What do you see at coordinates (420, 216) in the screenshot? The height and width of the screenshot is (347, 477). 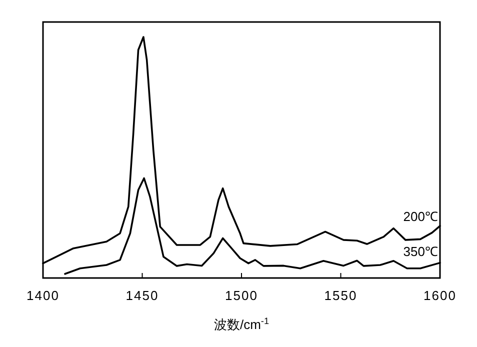 I see `series-label: 200℃` at bounding box center [420, 216].